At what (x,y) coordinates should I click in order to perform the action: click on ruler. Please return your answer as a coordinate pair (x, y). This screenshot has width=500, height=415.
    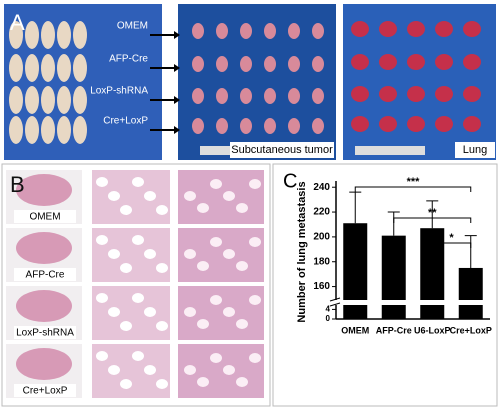
    Looking at the image, I should click on (215, 150).